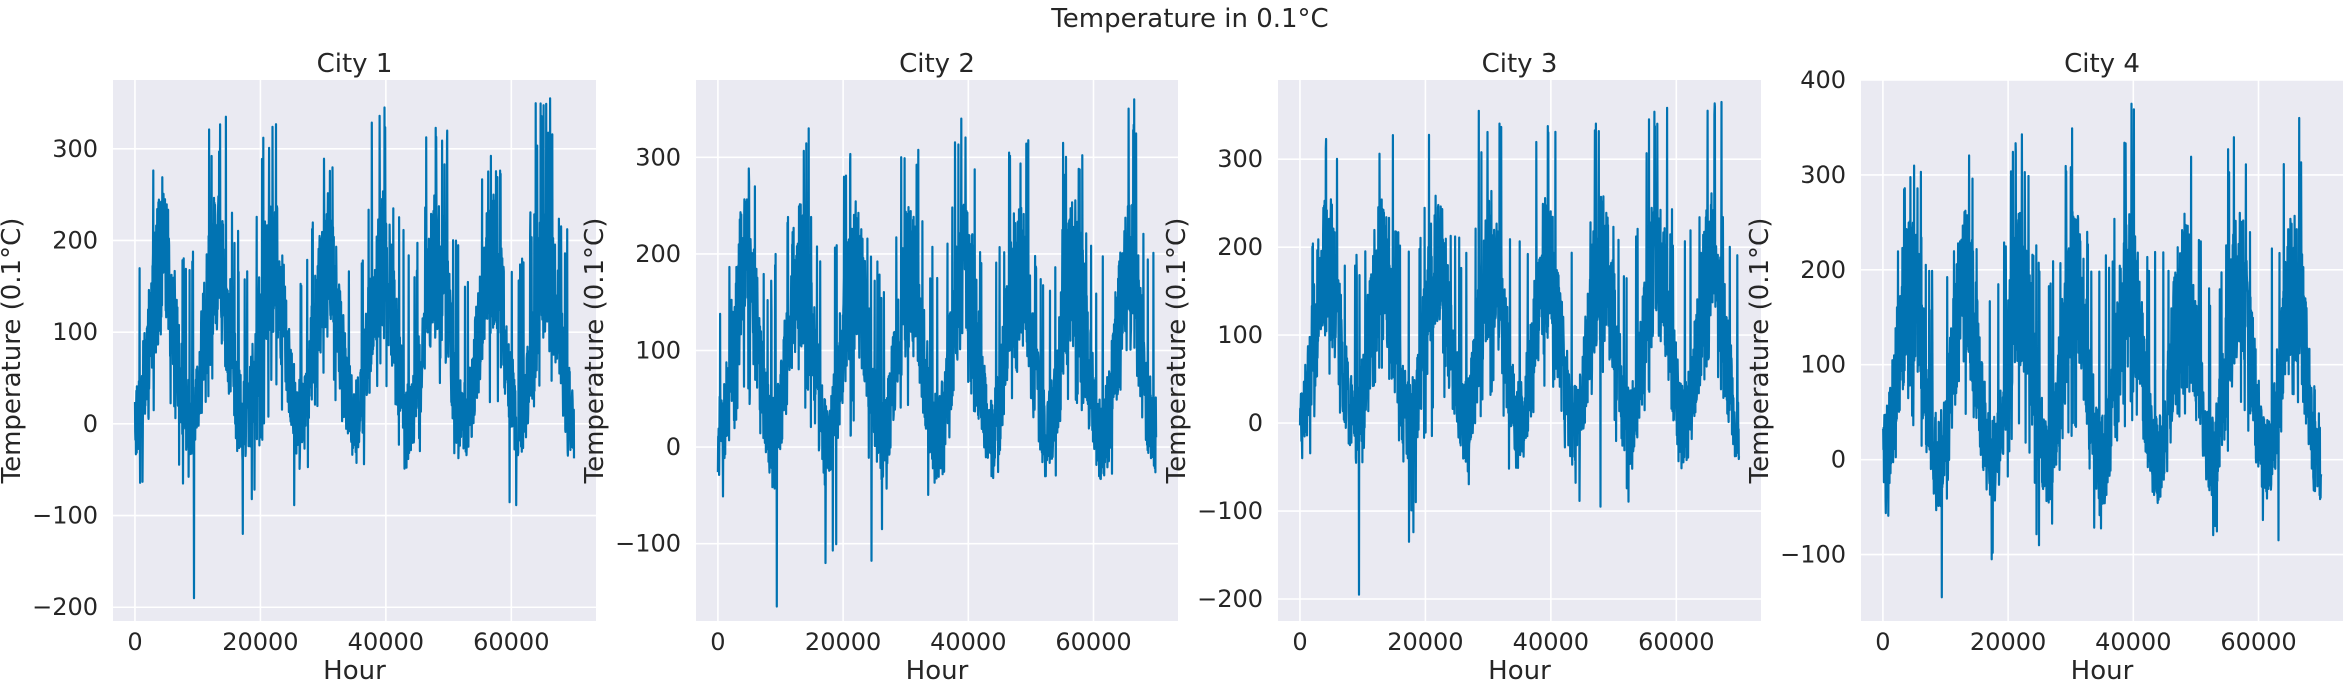 Image resolution: width=2350 pixels, height=693 pixels. What do you see at coordinates (2102, 64) in the screenshot?
I see `subplot-title: City 4` at bounding box center [2102, 64].